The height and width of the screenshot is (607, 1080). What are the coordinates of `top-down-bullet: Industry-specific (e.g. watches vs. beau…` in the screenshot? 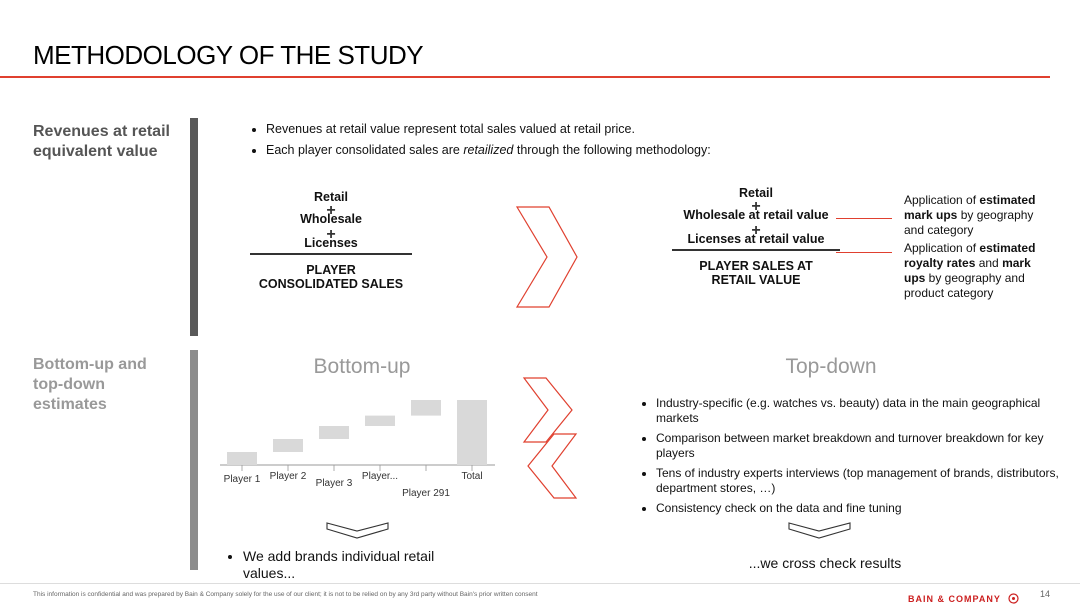 It's located at (858, 411).